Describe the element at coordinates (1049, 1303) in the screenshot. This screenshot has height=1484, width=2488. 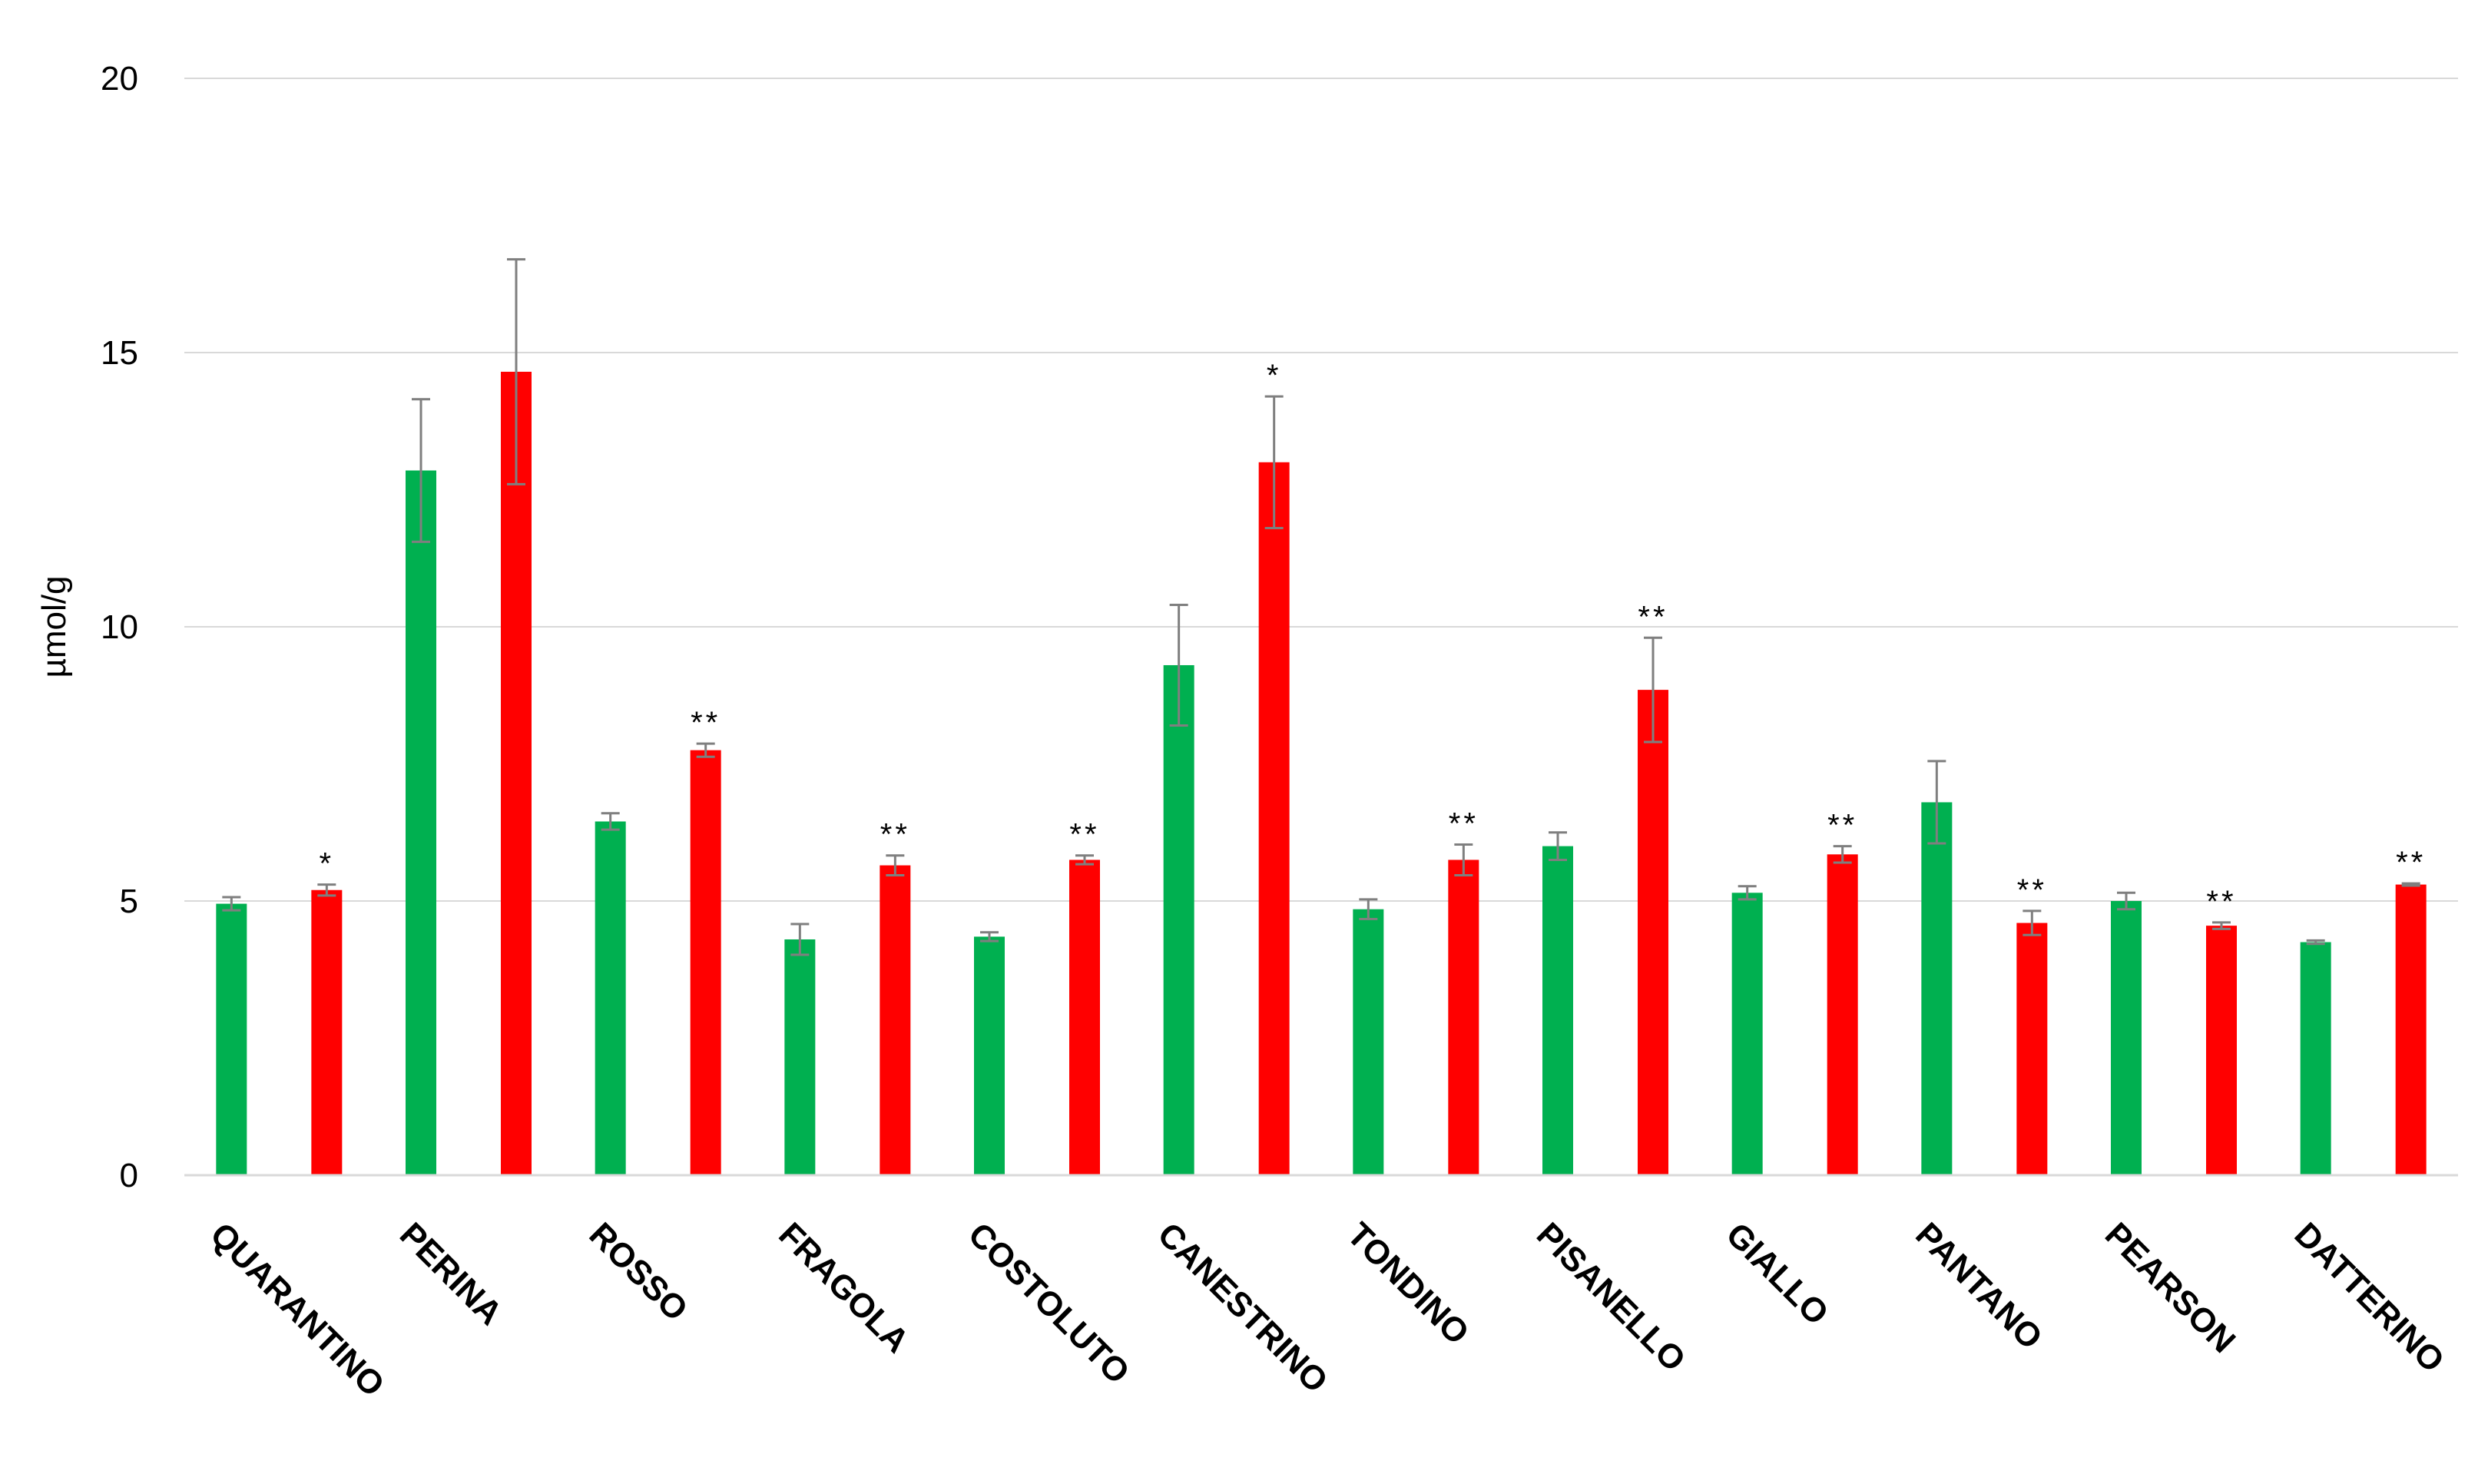
I see `x-tick-label: COSTOLUTO` at that location.